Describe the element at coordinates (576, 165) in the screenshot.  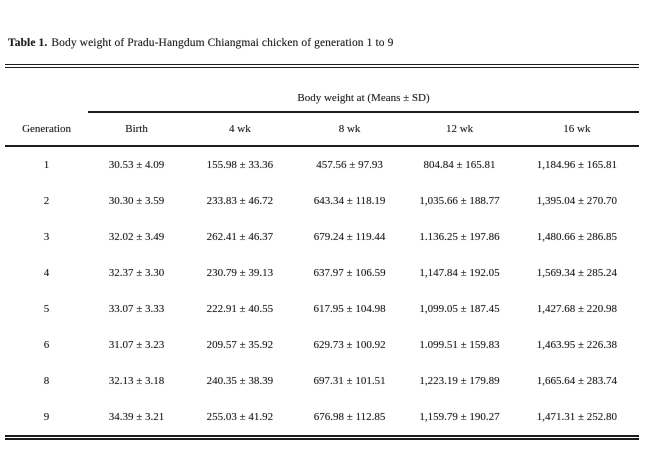
I see `value-cell: 1,184.96 ± 165.81` at that location.